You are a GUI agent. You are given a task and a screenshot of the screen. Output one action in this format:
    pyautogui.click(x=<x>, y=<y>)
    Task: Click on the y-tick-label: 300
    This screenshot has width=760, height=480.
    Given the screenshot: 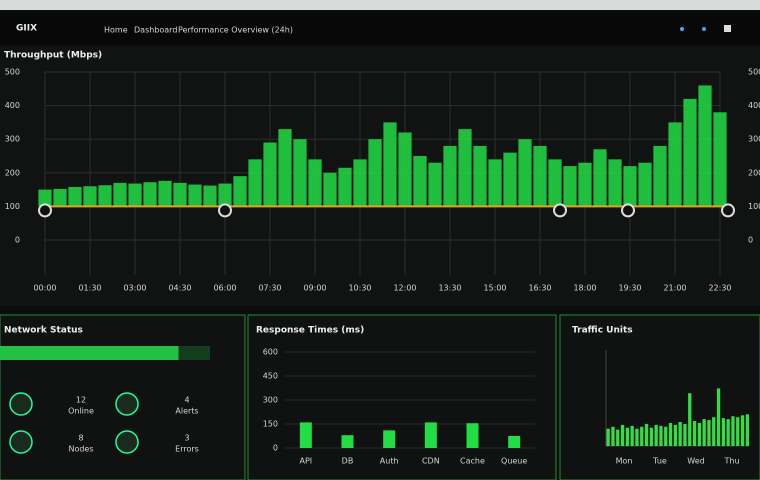 What is the action you would take?
    pyautogui.click(x=12, y=139)
    